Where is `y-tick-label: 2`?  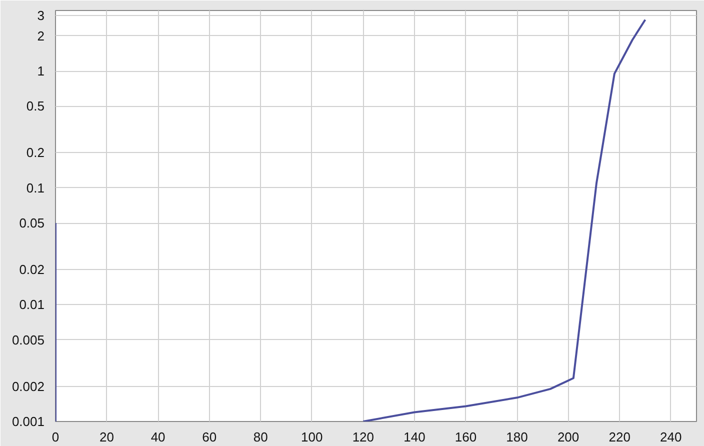 y-tick-label: 2 is located at coordinates (41, 36).